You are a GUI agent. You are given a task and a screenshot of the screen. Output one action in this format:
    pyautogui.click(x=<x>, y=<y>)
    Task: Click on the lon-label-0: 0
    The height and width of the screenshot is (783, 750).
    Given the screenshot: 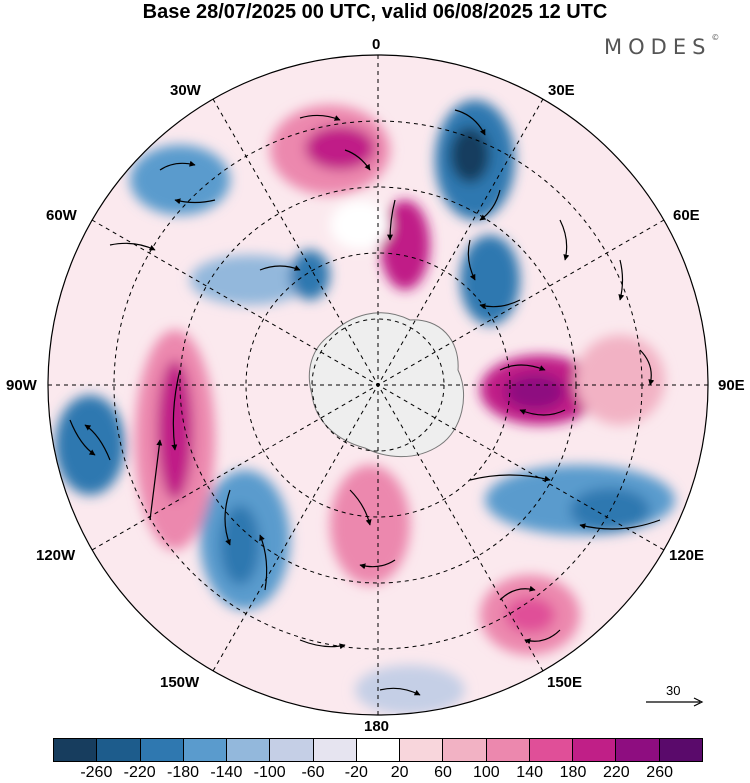 What is the action you would take?
    pyautogui.click(x=376, y=44)
    